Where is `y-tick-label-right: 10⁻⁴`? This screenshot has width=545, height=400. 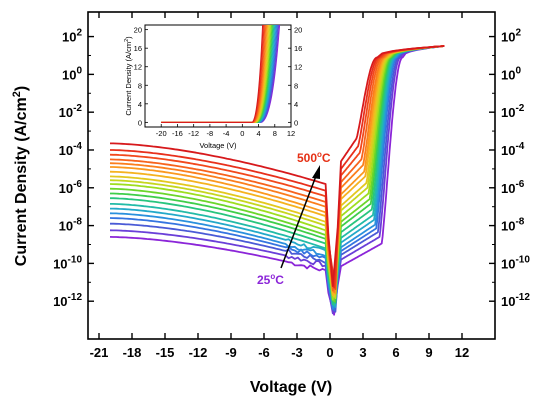 y-tick-label-right: 10⁻⁴ is located at coordinates (513, 149).